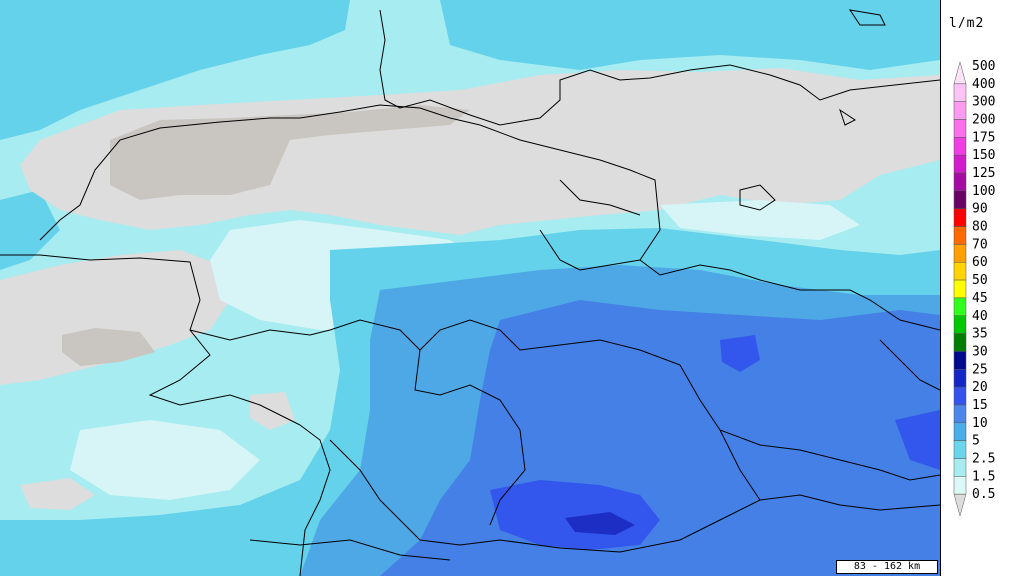 Image resolution: width=1024 pixels, height=576 pixels. What do you see at coordinates (980, 423) in the screenshot?
I see `legend-label-10: 10` at bounding box center [980, 423].